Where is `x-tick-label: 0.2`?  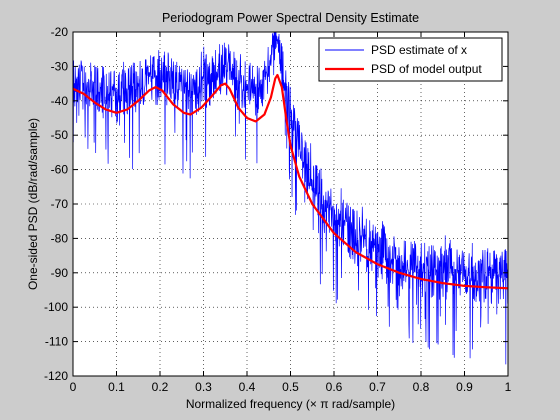 x-tick-label: 0.2 is located at coordinates (160, 387).